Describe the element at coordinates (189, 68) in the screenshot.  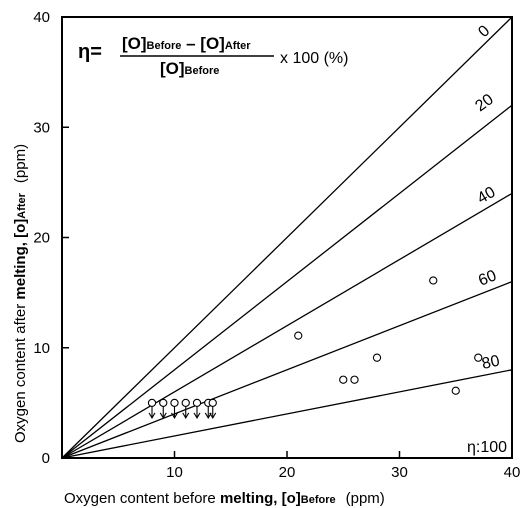
I see `formula-denominator: [O]Before` at that location.